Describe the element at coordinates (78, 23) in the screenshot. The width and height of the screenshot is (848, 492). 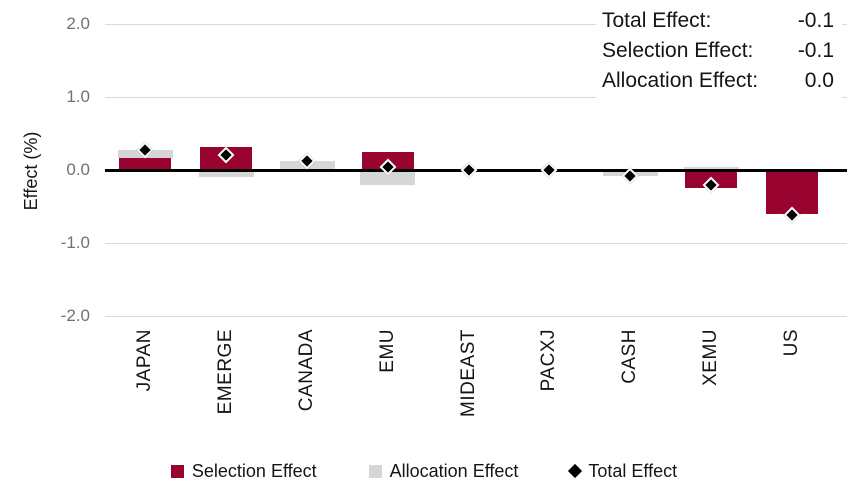
I see `y-axis-tick-label: 2.0` at that location.